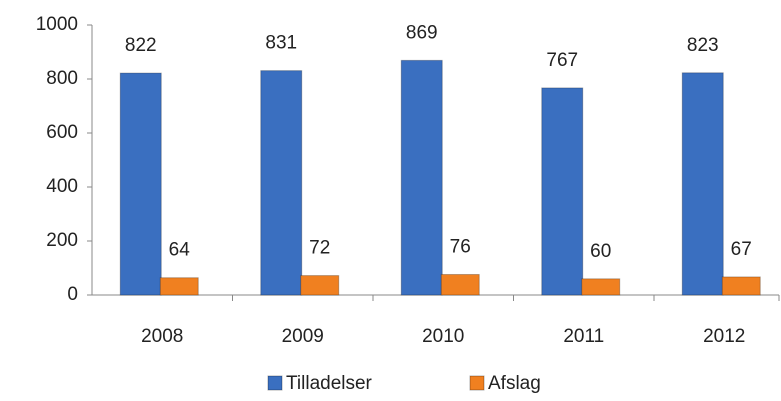  What do you see at coordinates (422, 32) in the screenshot?
I see `data-label: 869` at bounding box center [422, 32].